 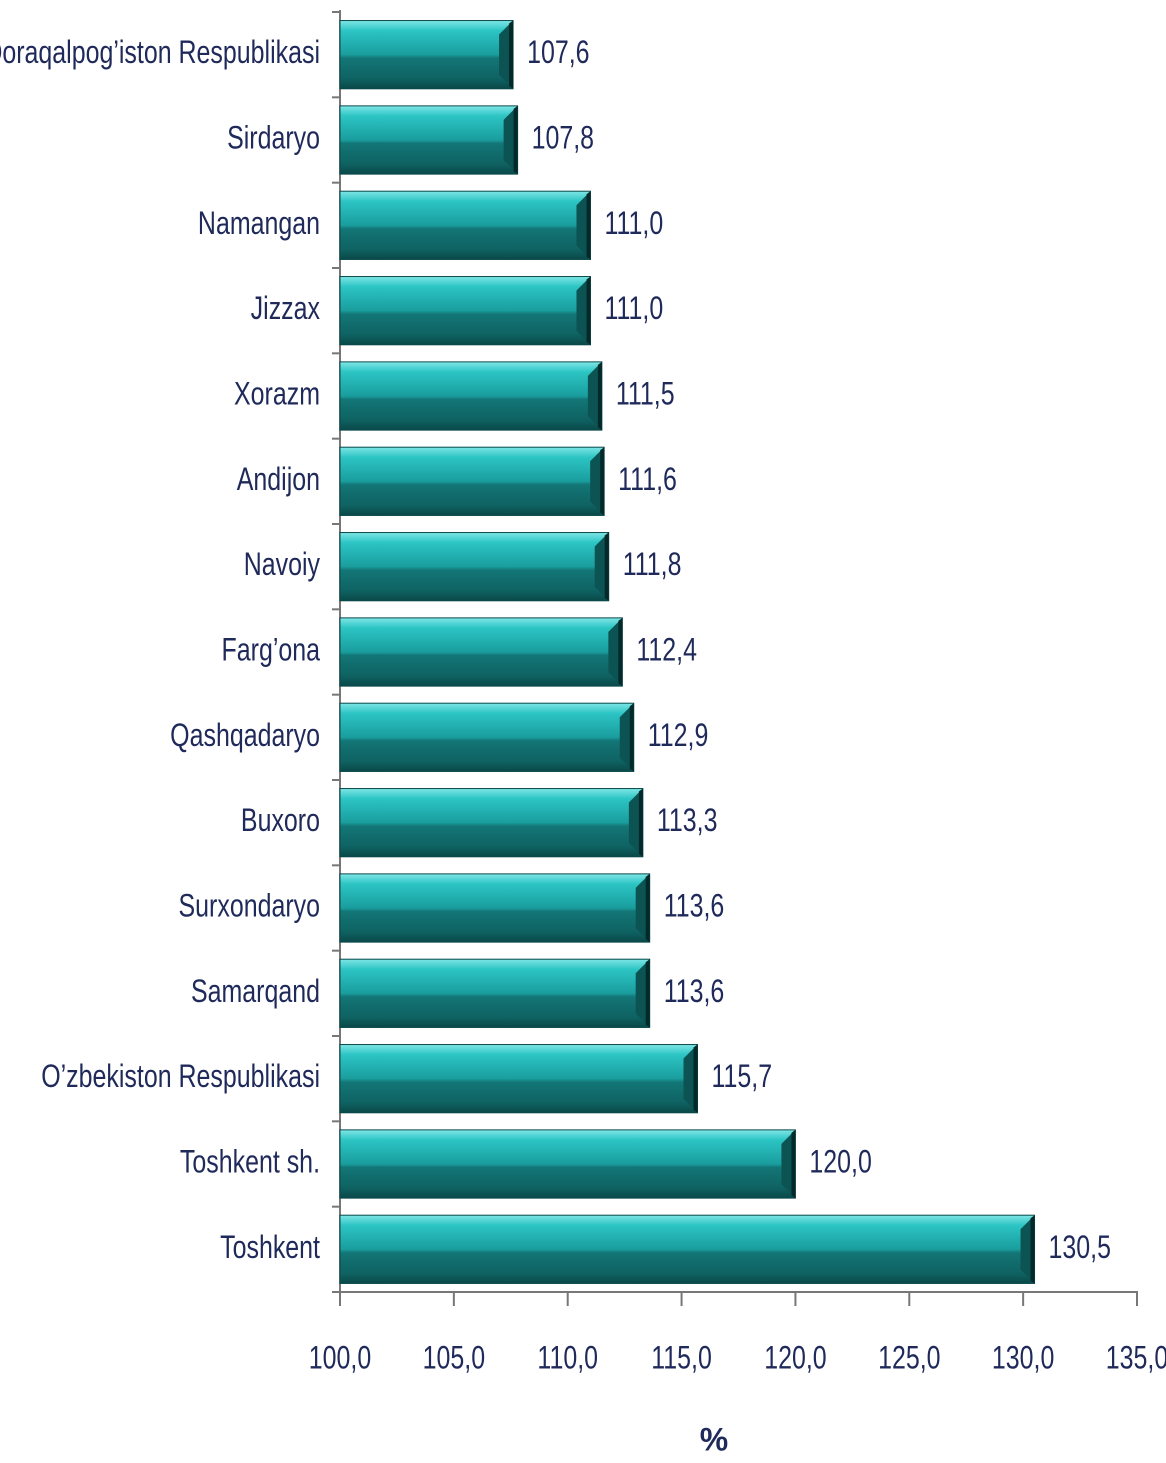 What do you see at coordinates (1080, 1248) in the screenshot?
I see `value-label: 130,5` at bounding box center [1080, 1248].